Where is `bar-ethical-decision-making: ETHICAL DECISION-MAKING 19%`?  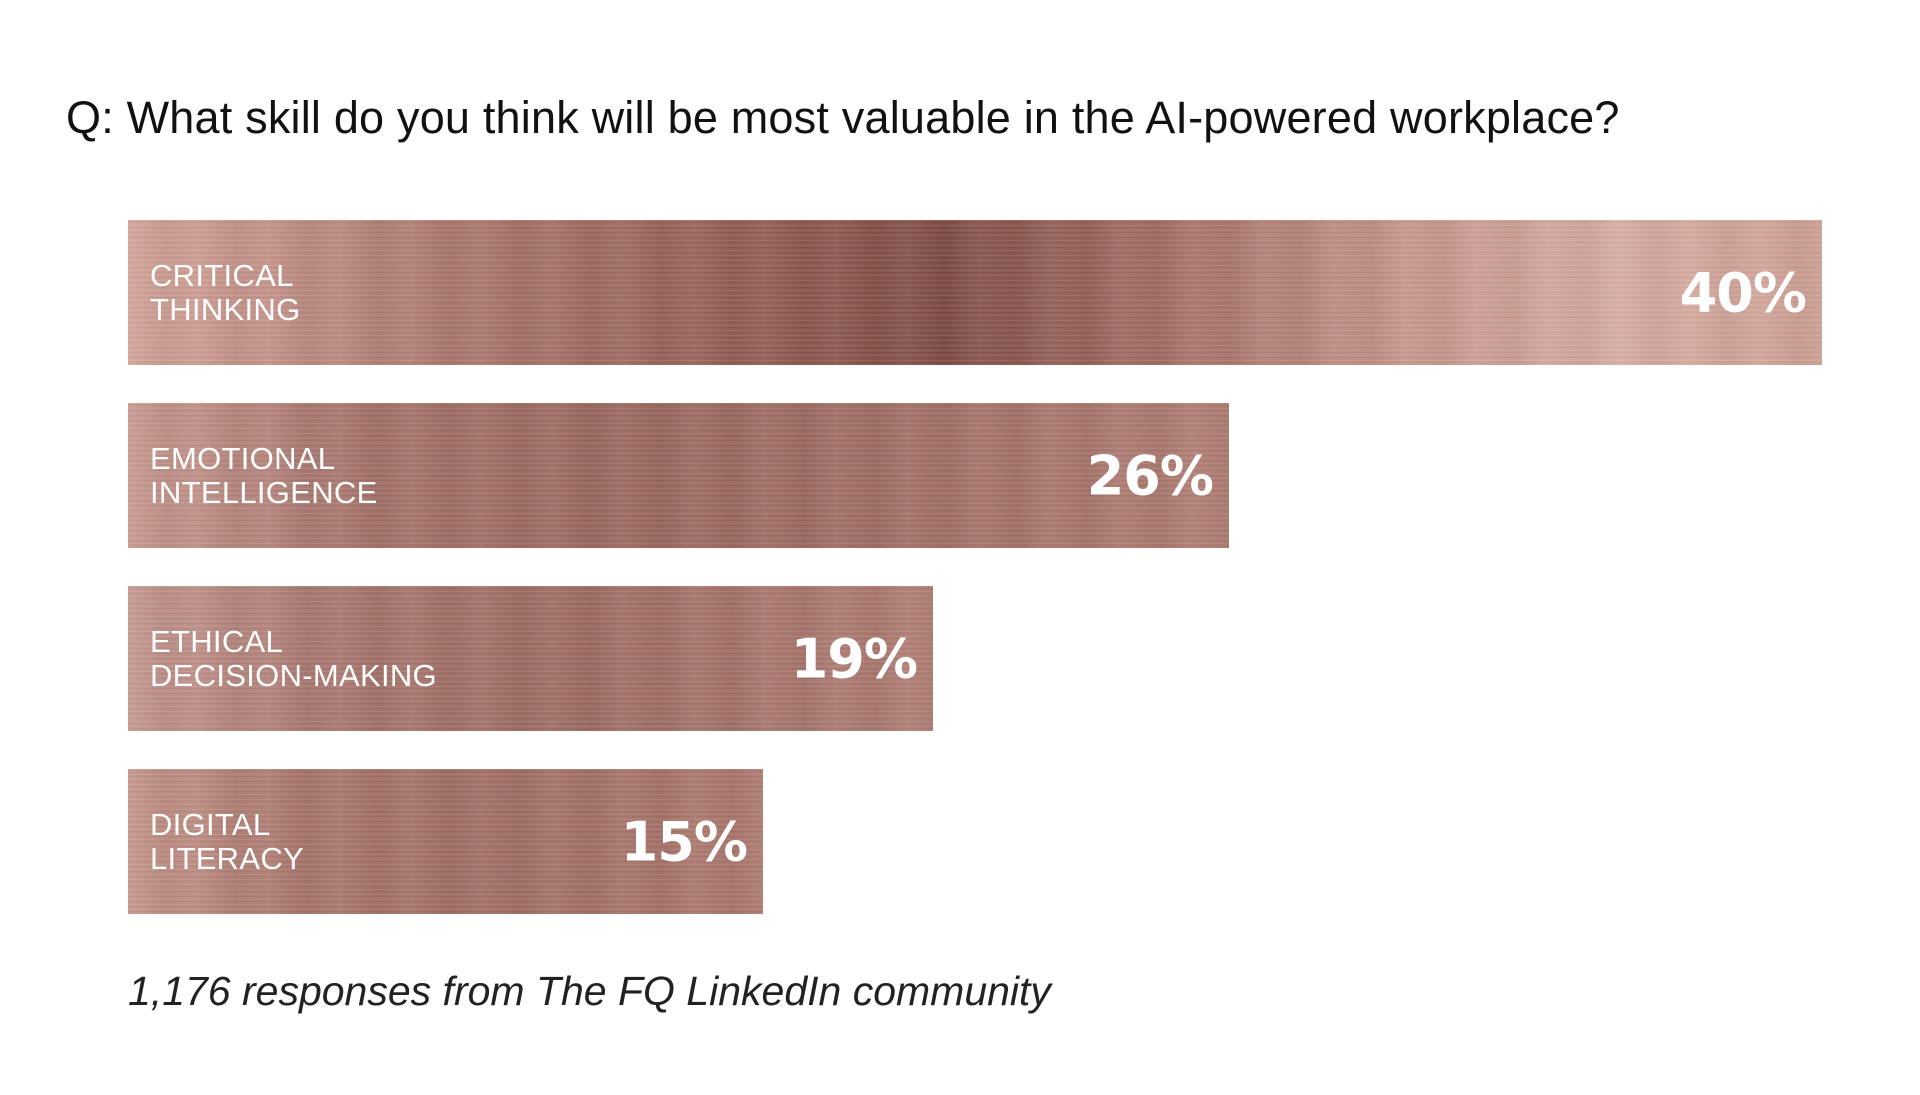
bar-ethical-decision-making: ETHICAL DECISION-MAKING 19% is located at coordinates (530, 658).